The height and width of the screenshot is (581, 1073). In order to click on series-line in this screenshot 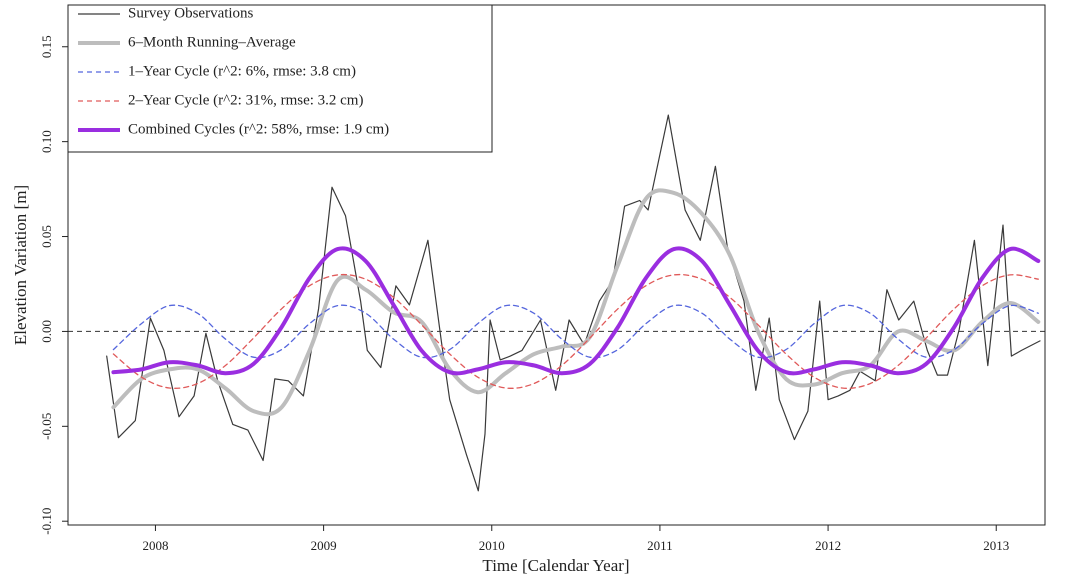, I will do `click(575, 331)`.